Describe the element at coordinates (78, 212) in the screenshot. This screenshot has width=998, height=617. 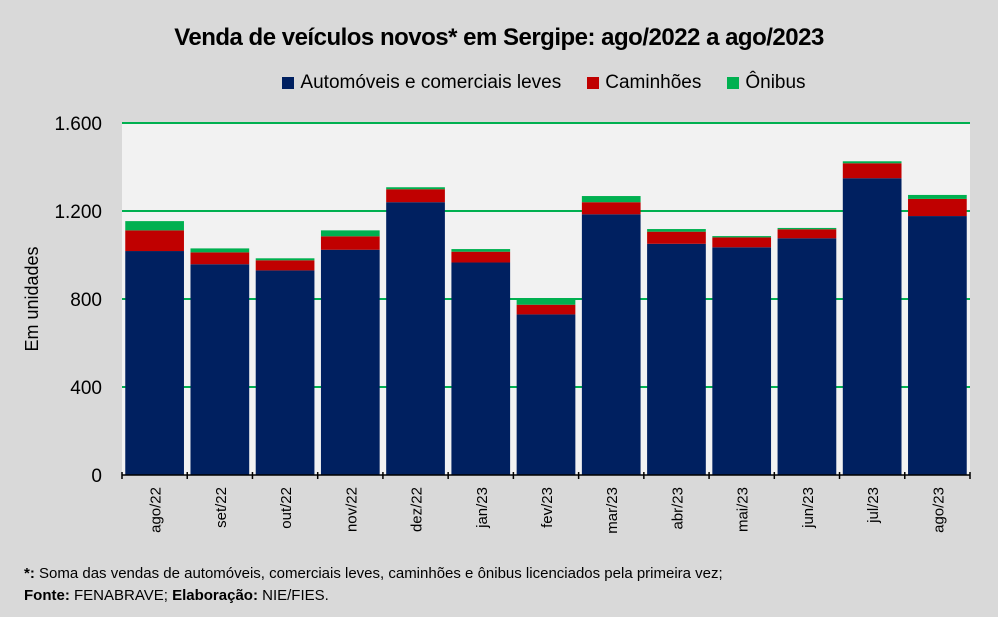
I see `y-tick-label: 1.200` at that location.